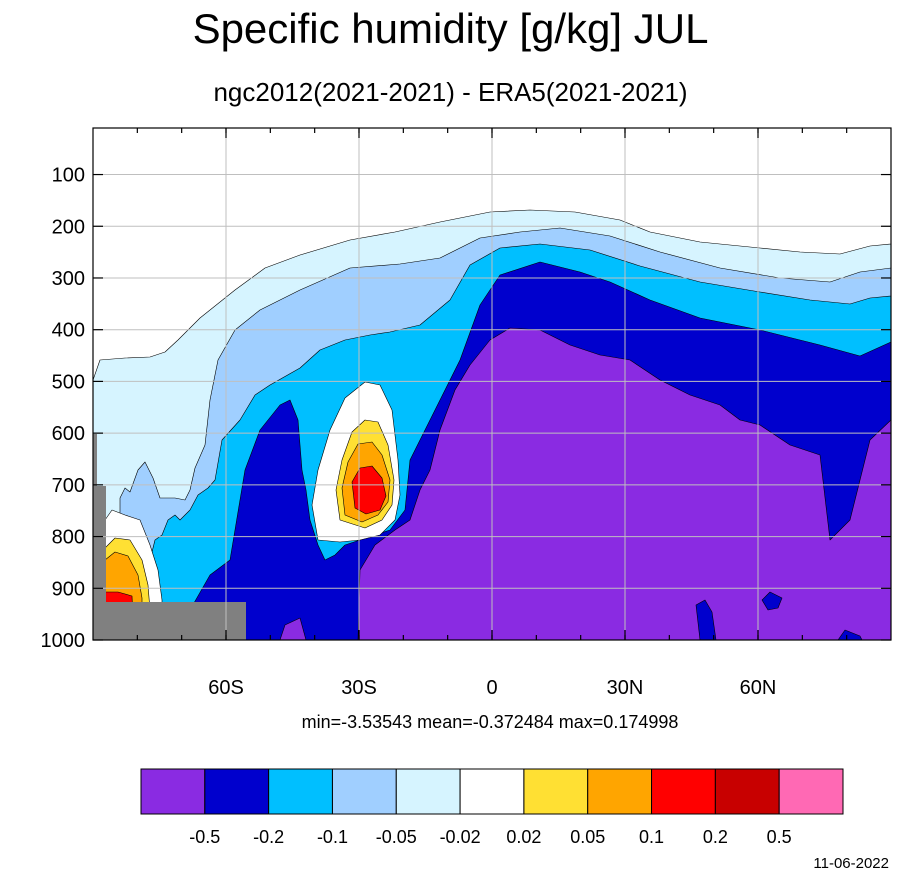 The width and height of the screenshot is (901, 882). Describe the element at coordinates (68, 176) in the screenshot. I see `y-tick-label: 100` at that location.